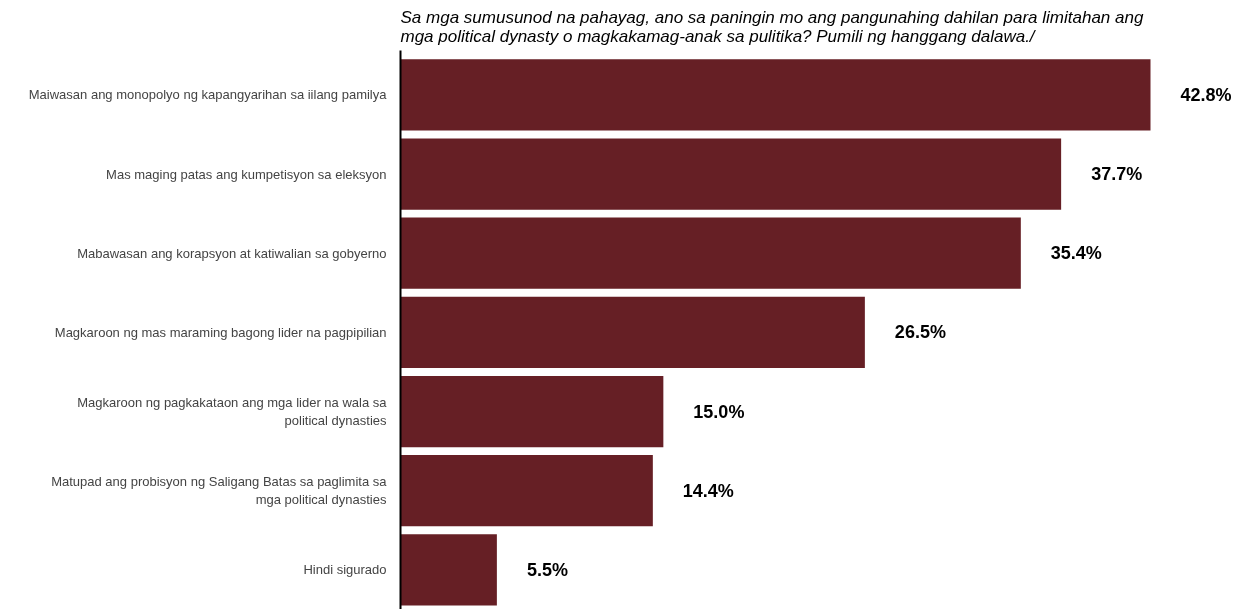 This screenshot has height=609, width=1233. What do you see at coordinates (220, 332) in the screenshot?
I see `y-tick-label: Magkaroon ng mas maraming bagong lider na pagpipilian` at bounding box center [220, 332].